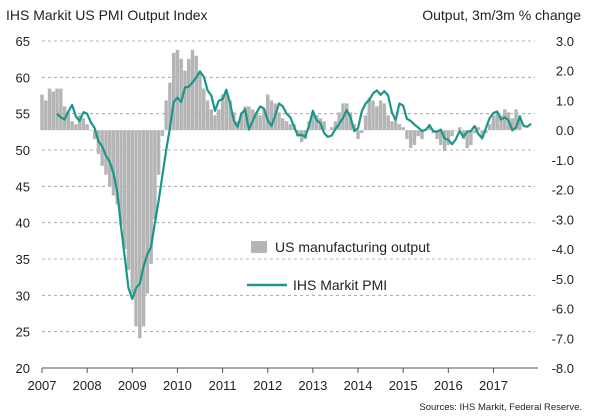 This screenshot has height=416, width=590. I want to click on left-axis-title: IHS Markit US PMI Output Index, so click(107, 15).